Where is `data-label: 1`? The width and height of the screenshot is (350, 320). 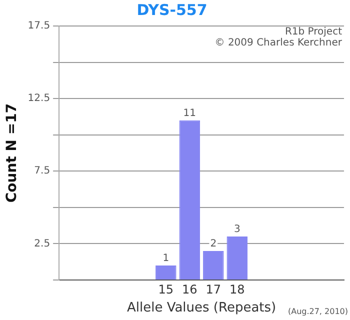
data-label: 1 is located at coordinates (166, 258).